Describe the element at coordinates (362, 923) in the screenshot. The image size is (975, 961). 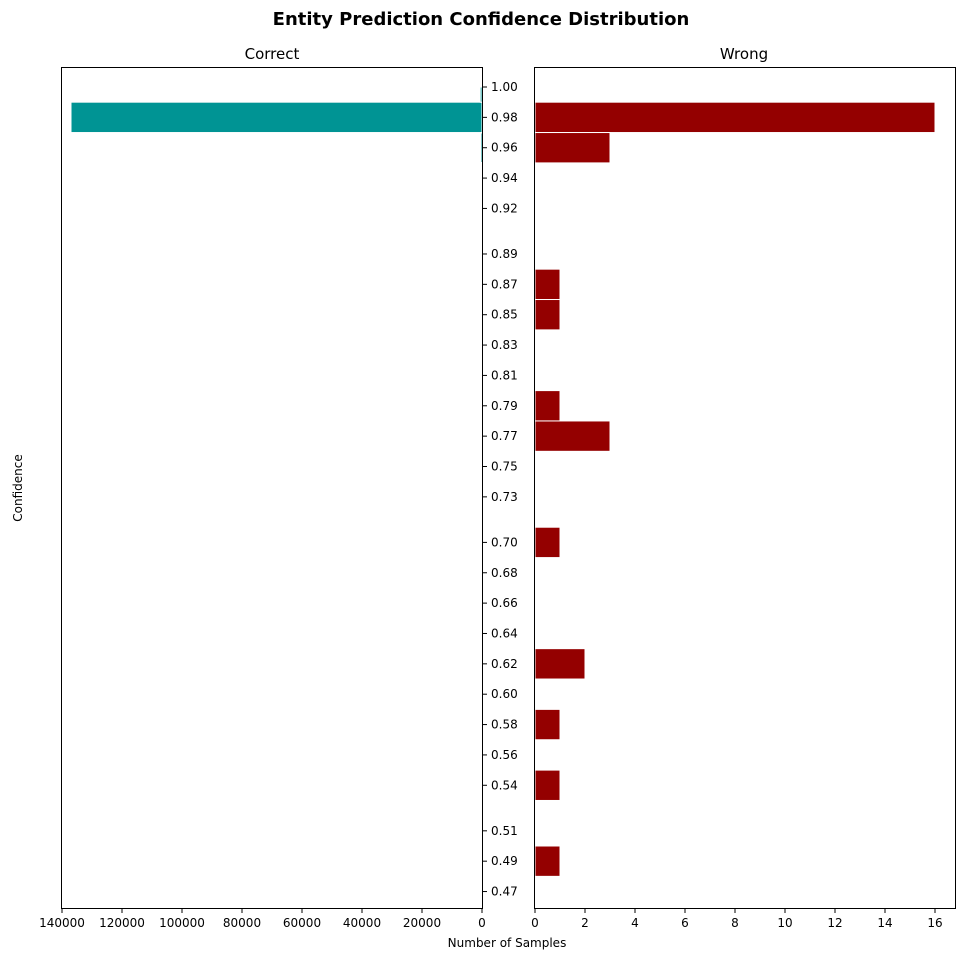
I see `correct-x-tick-label-2: 40000` at that location.